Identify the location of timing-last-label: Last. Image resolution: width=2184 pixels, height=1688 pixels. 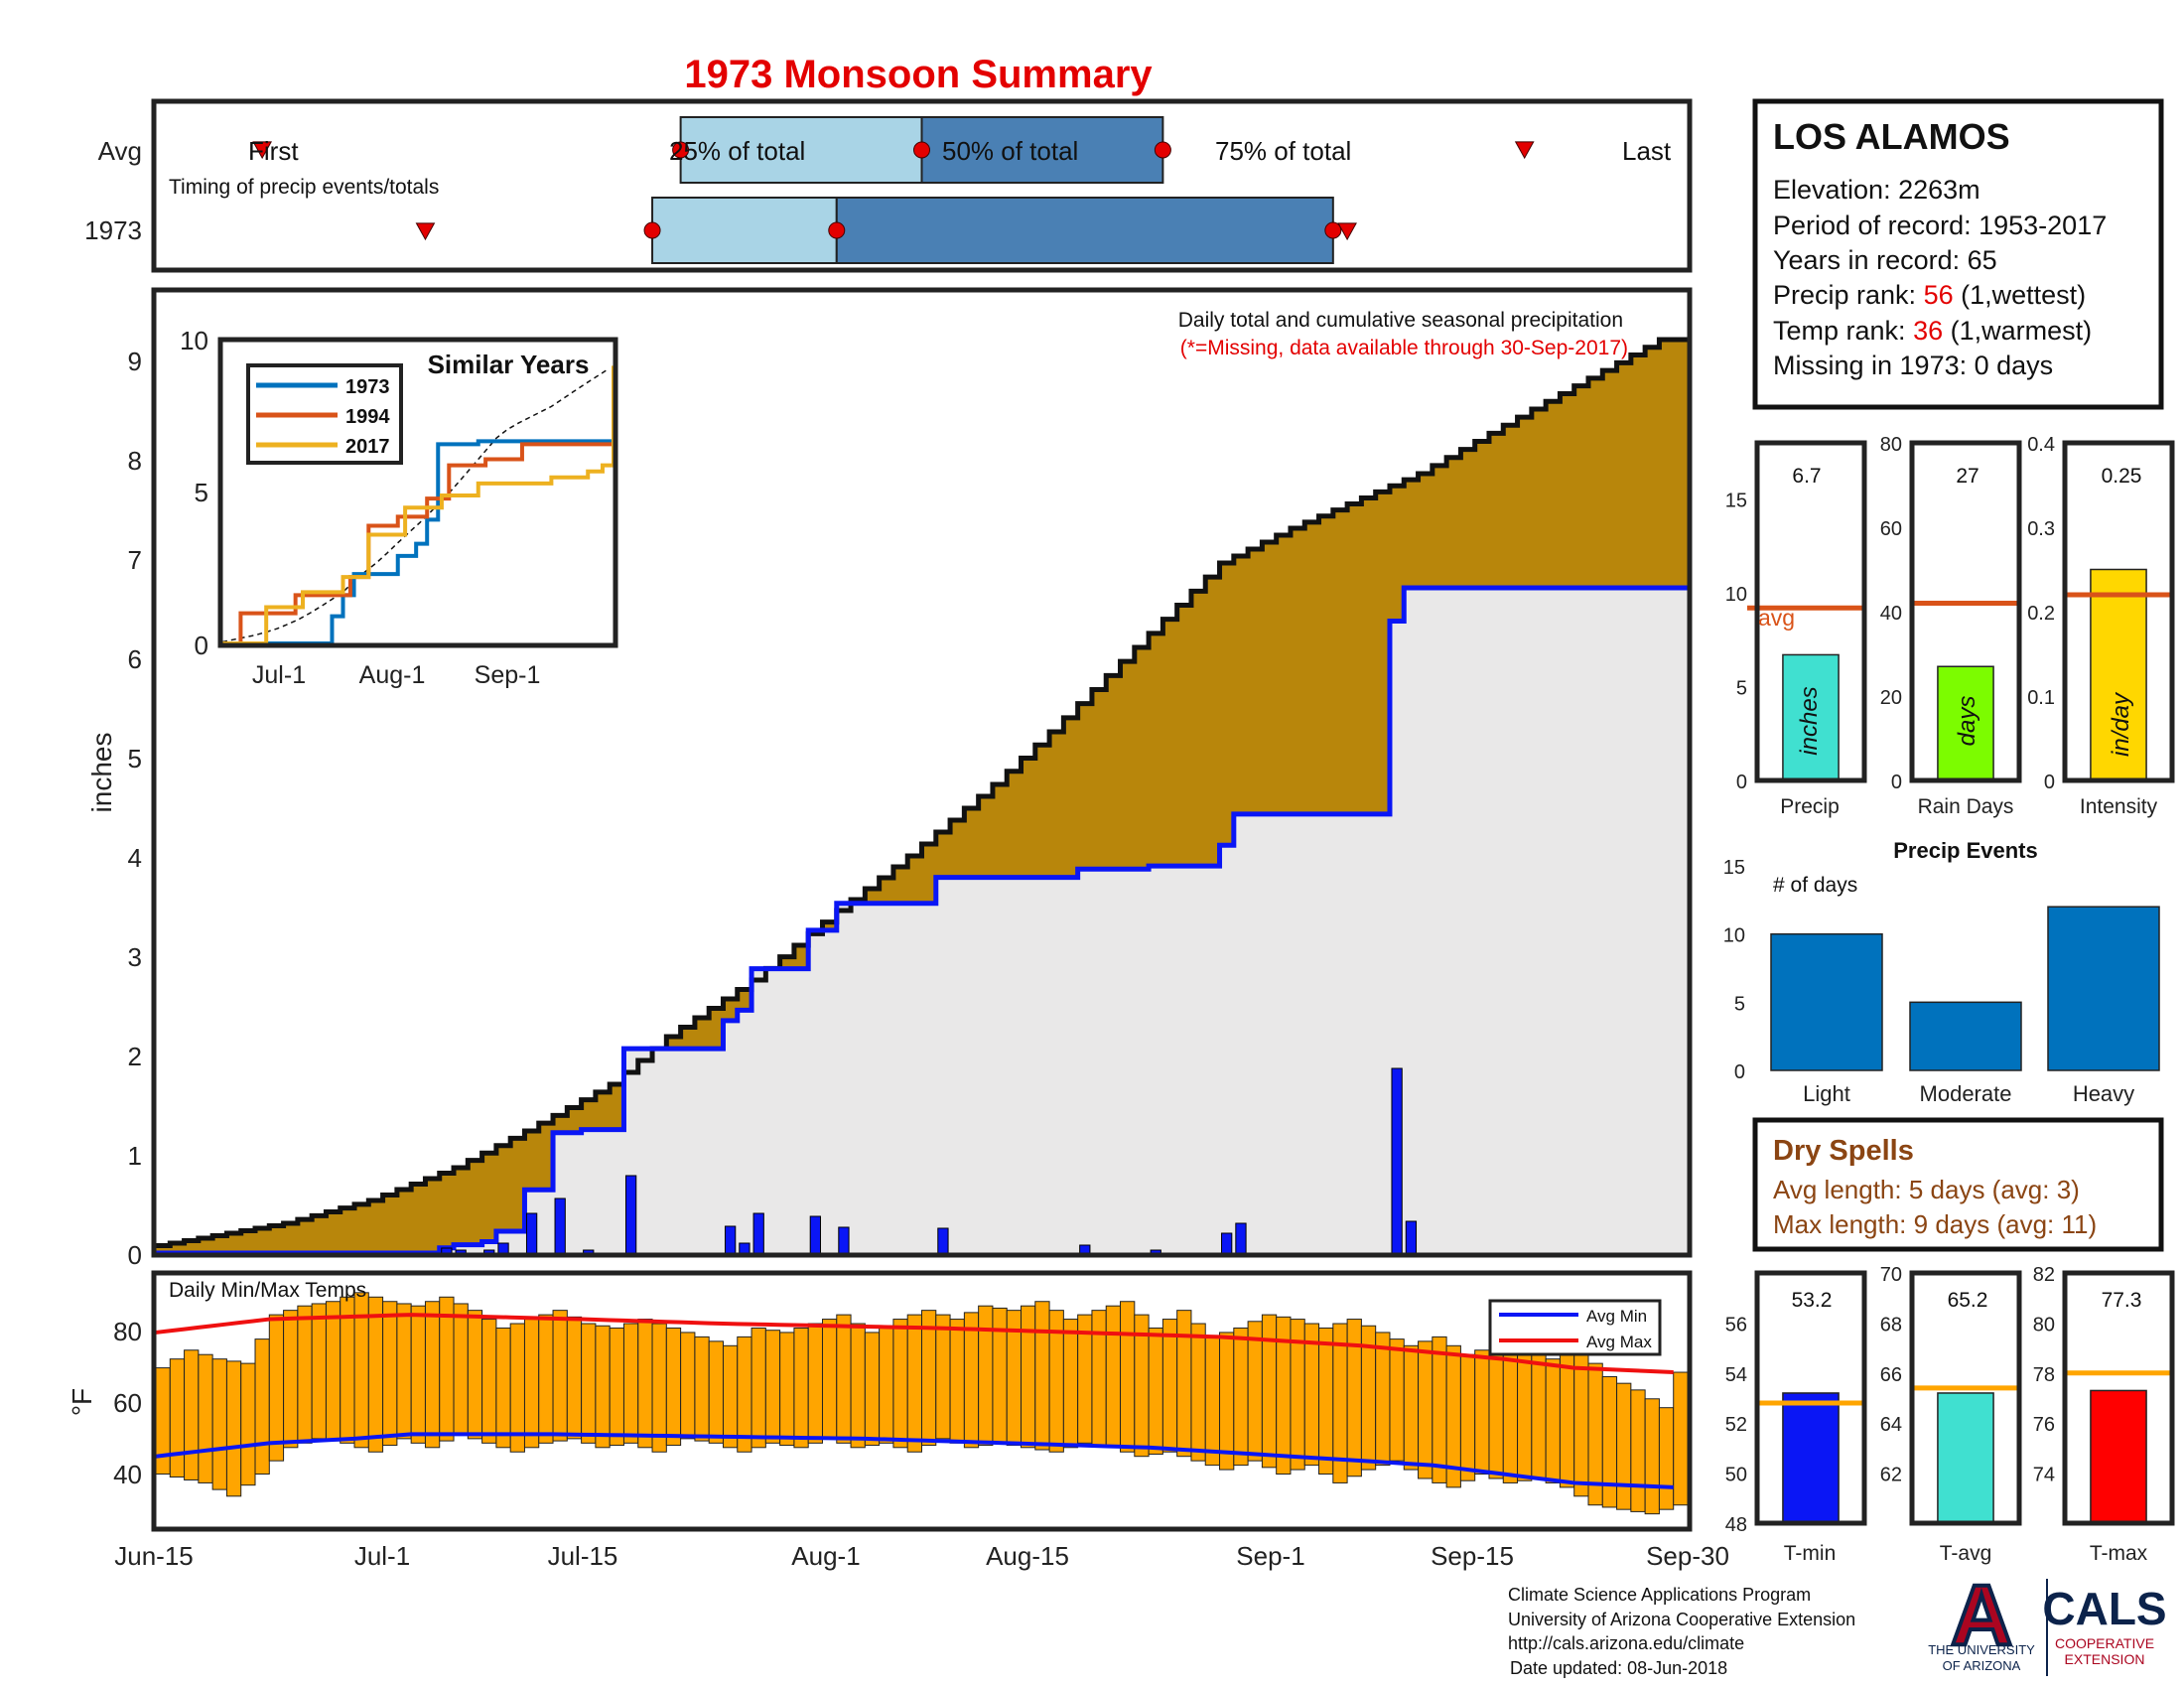
(1647, 151).